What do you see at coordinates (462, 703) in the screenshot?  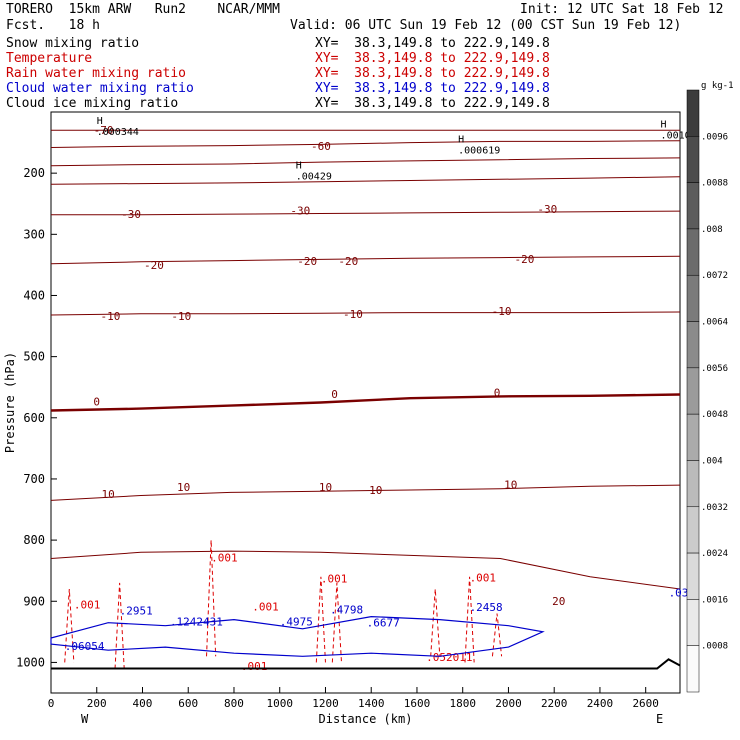 I see `x-tick-label: 1800` at bounding box center [462, 703].